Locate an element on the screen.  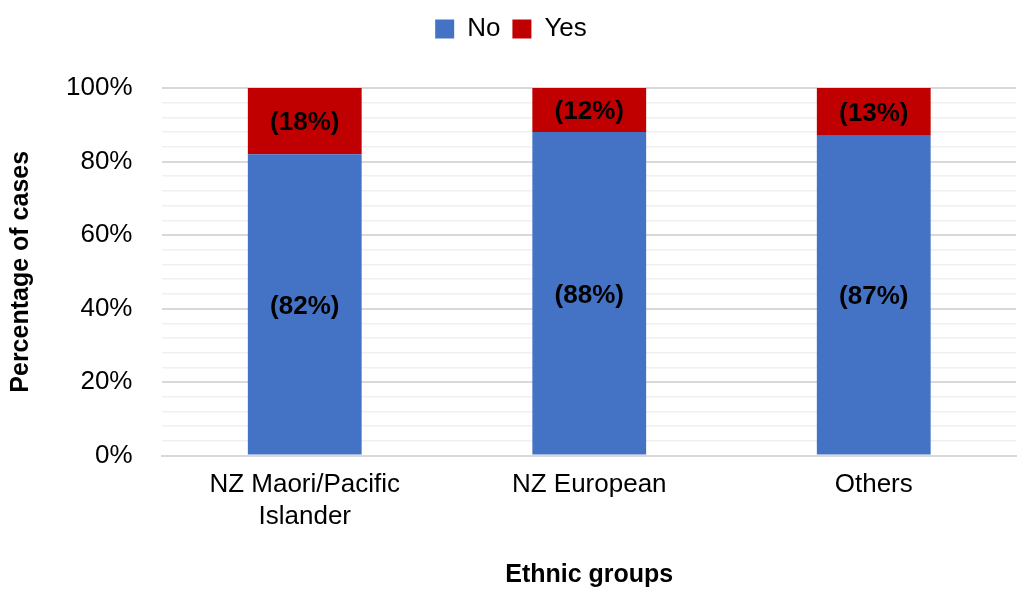
y-tick-label: 100% is located at coordinates (99, 86).